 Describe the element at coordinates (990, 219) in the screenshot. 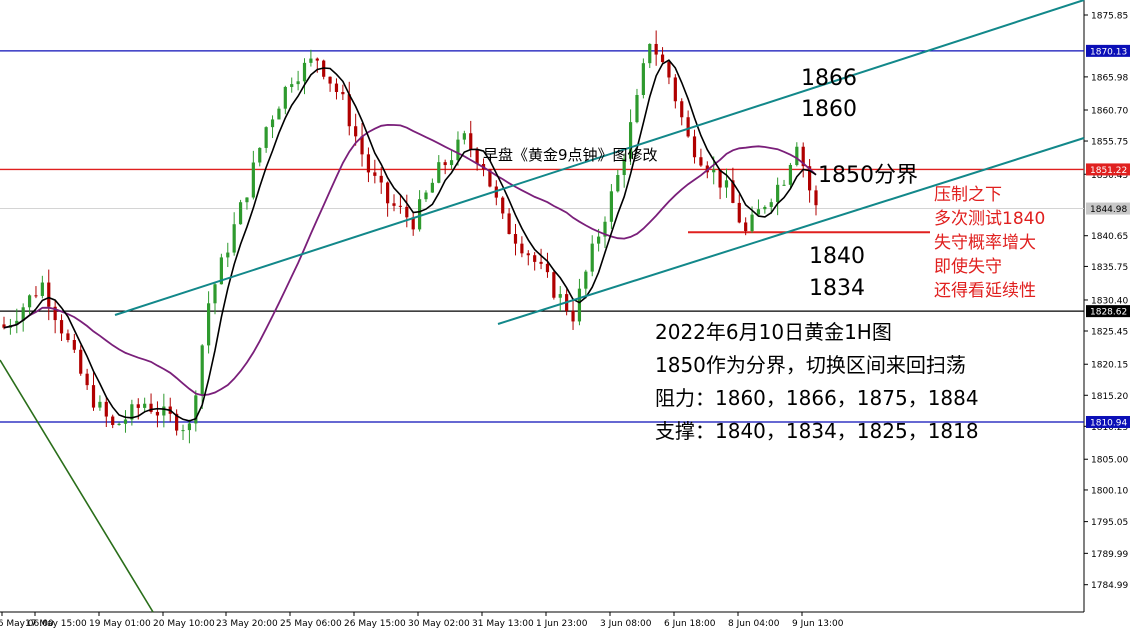

I see `red-note-line-2: 多次测试1840` at that location.